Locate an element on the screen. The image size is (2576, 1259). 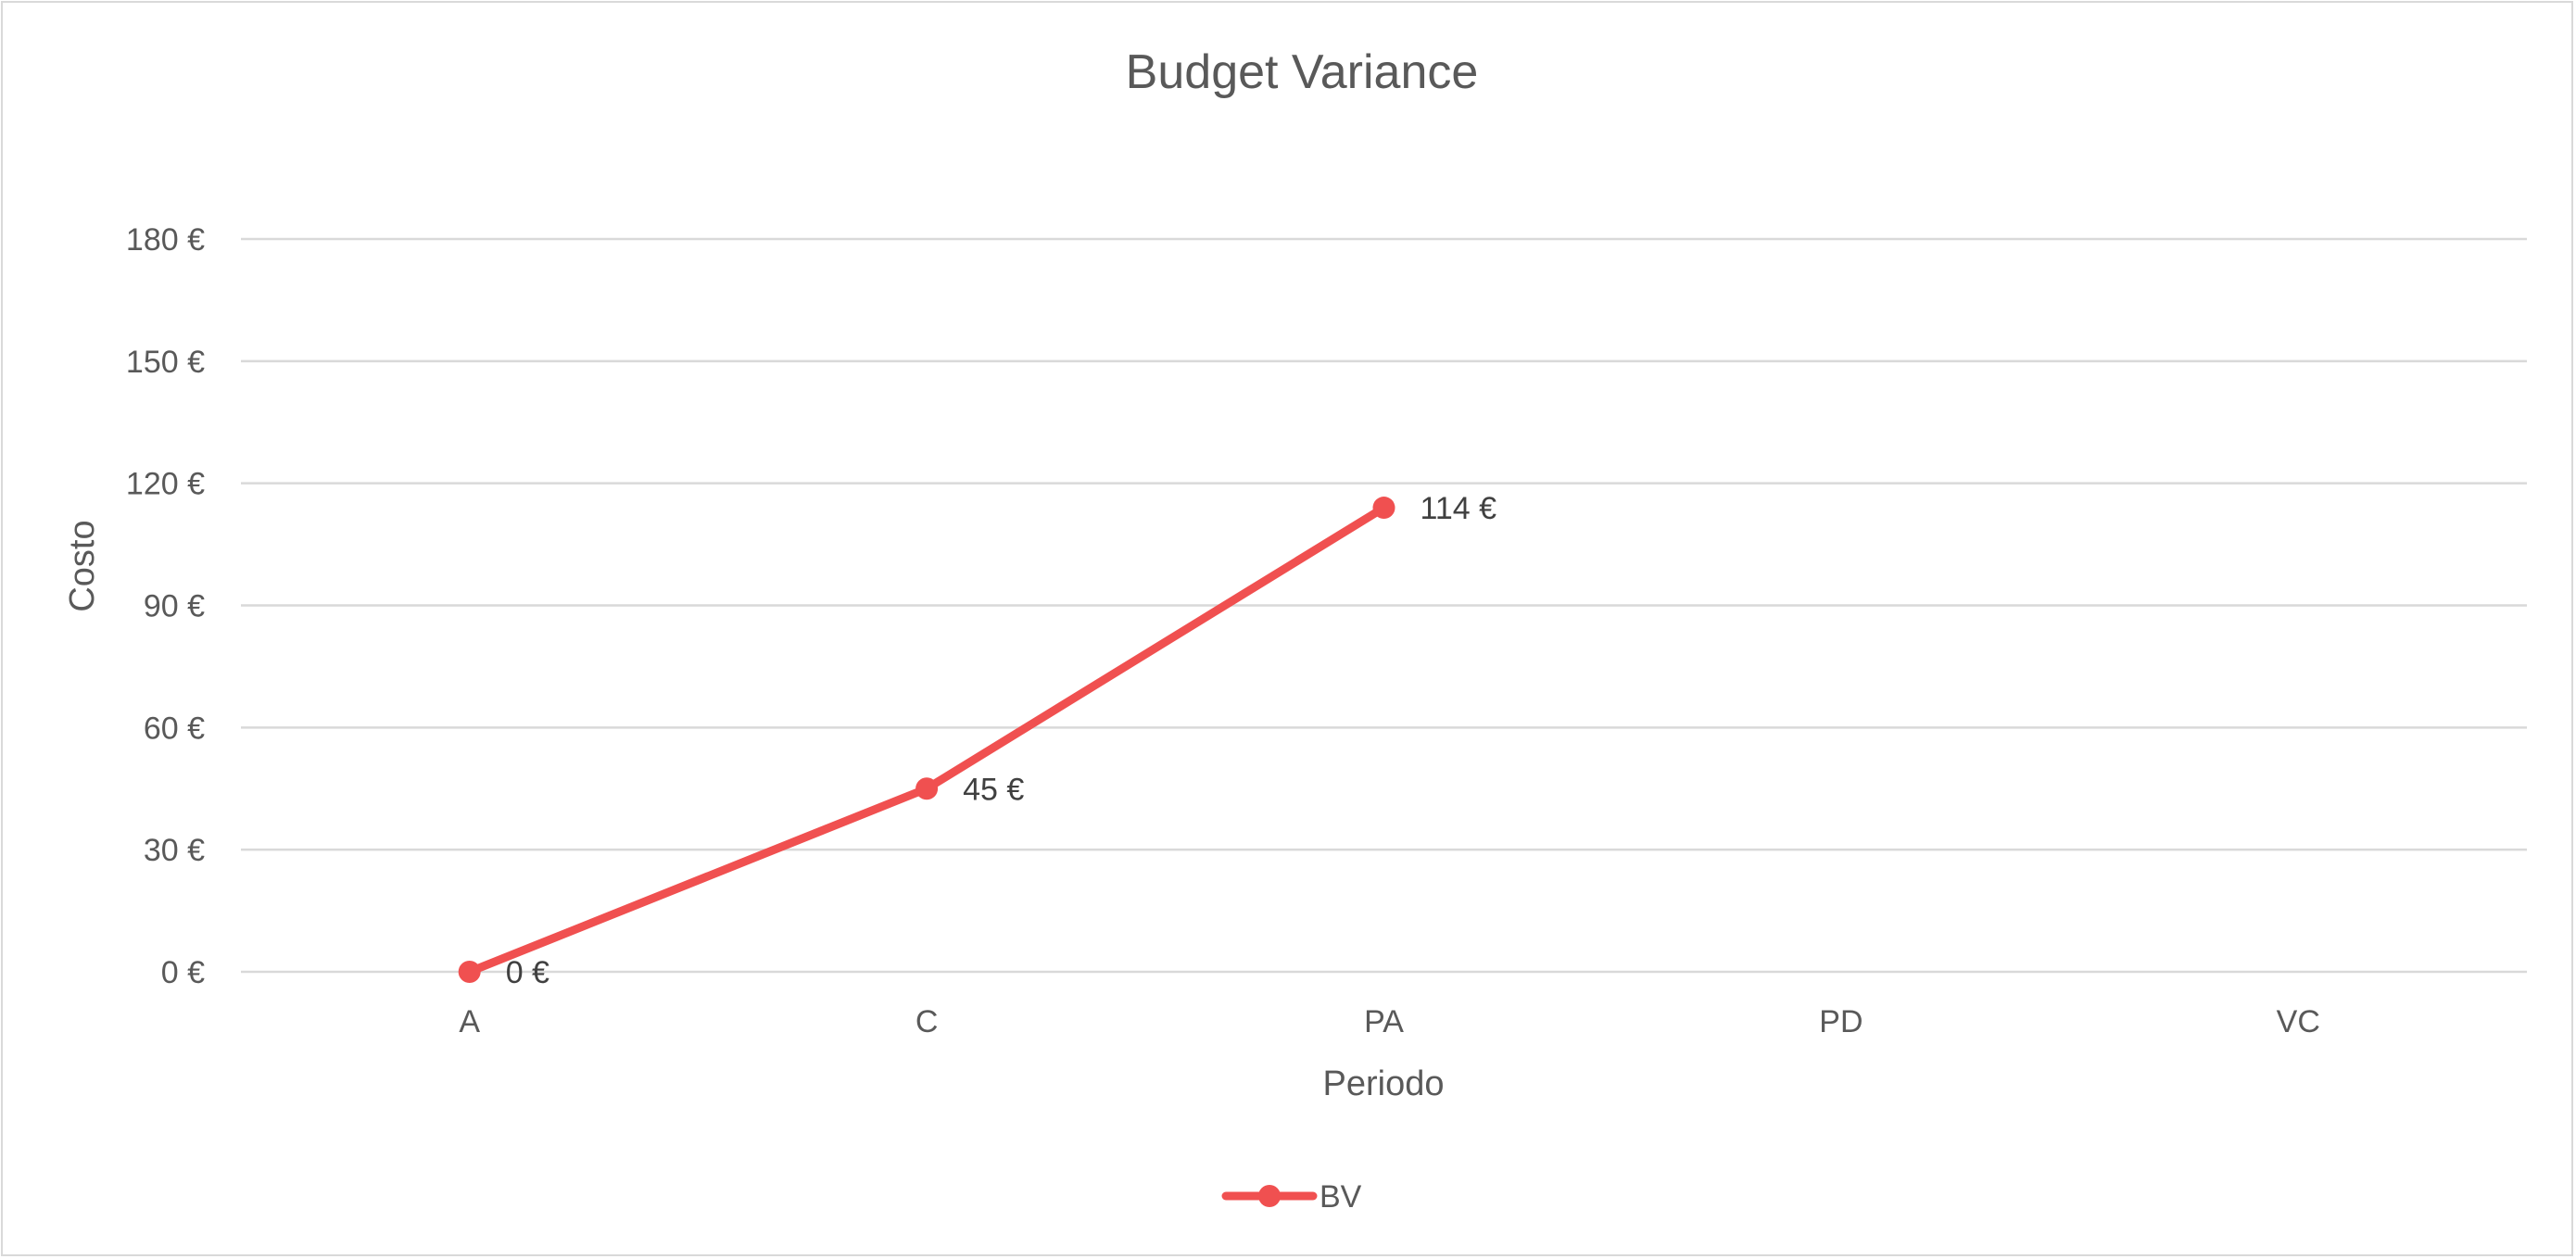
x-tick-label: C is located at coordinates (927, 1021).